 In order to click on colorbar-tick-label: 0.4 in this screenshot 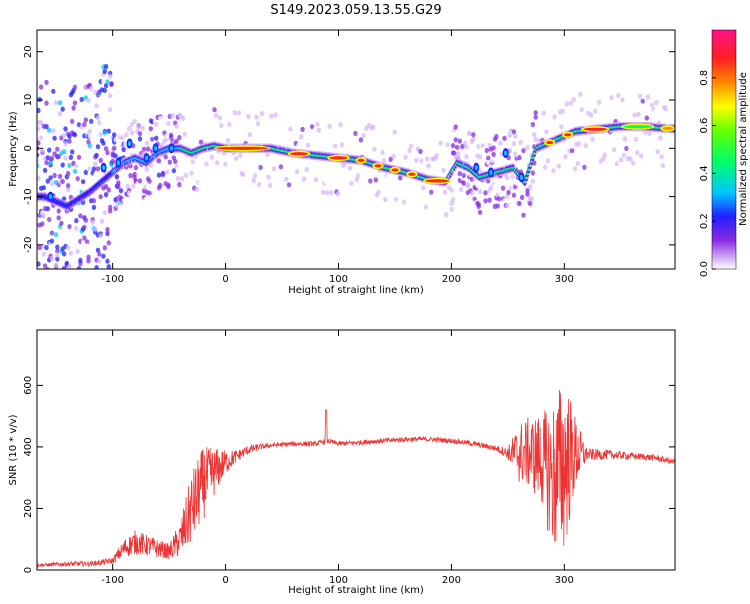, I will do `click(704, 173)`.